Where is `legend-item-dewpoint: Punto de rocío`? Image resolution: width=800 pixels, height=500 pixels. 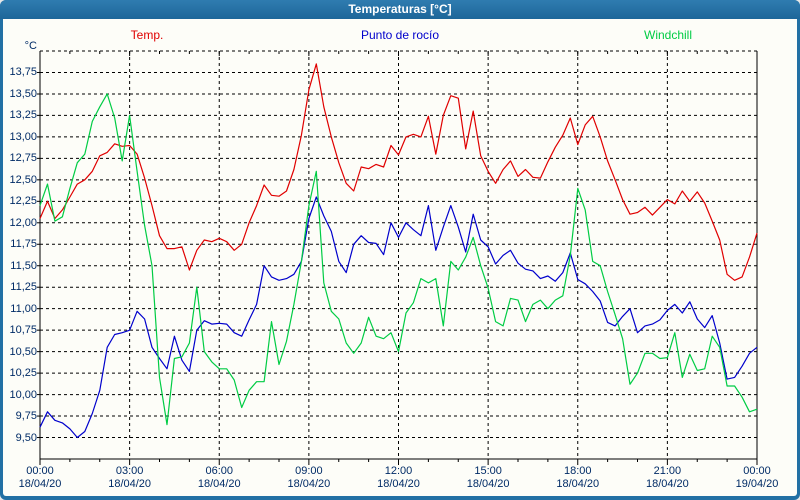
legend-item-dewpoint: Punto de rocío is located at coordinates (400, 35).